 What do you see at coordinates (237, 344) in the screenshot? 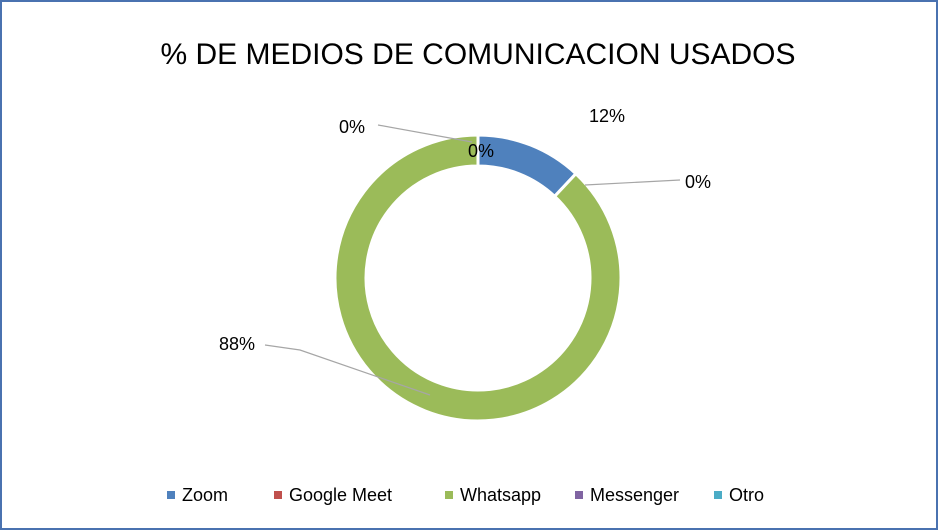
I see `data-label: 88%` at bounding box center [237, 344].